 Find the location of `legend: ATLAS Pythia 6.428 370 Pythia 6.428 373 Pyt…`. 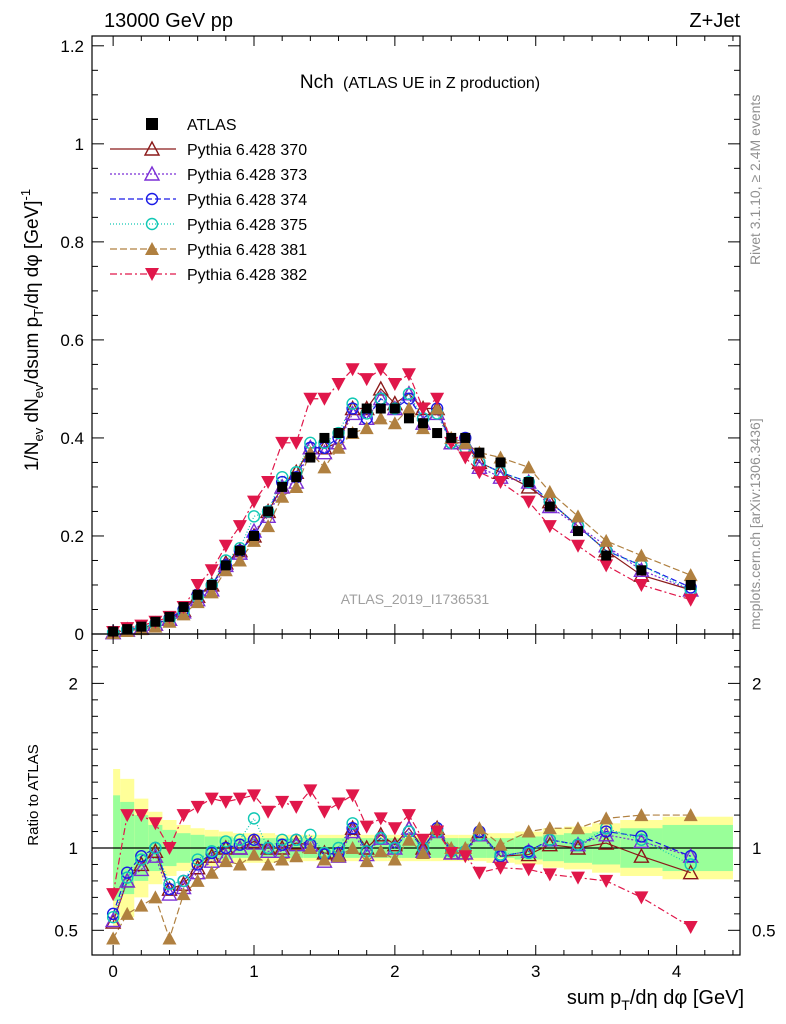

legend: ATLAS Pythia 6.428 370 Pythia 6.428 373 Pyt… is located at coordinates (208, 200).